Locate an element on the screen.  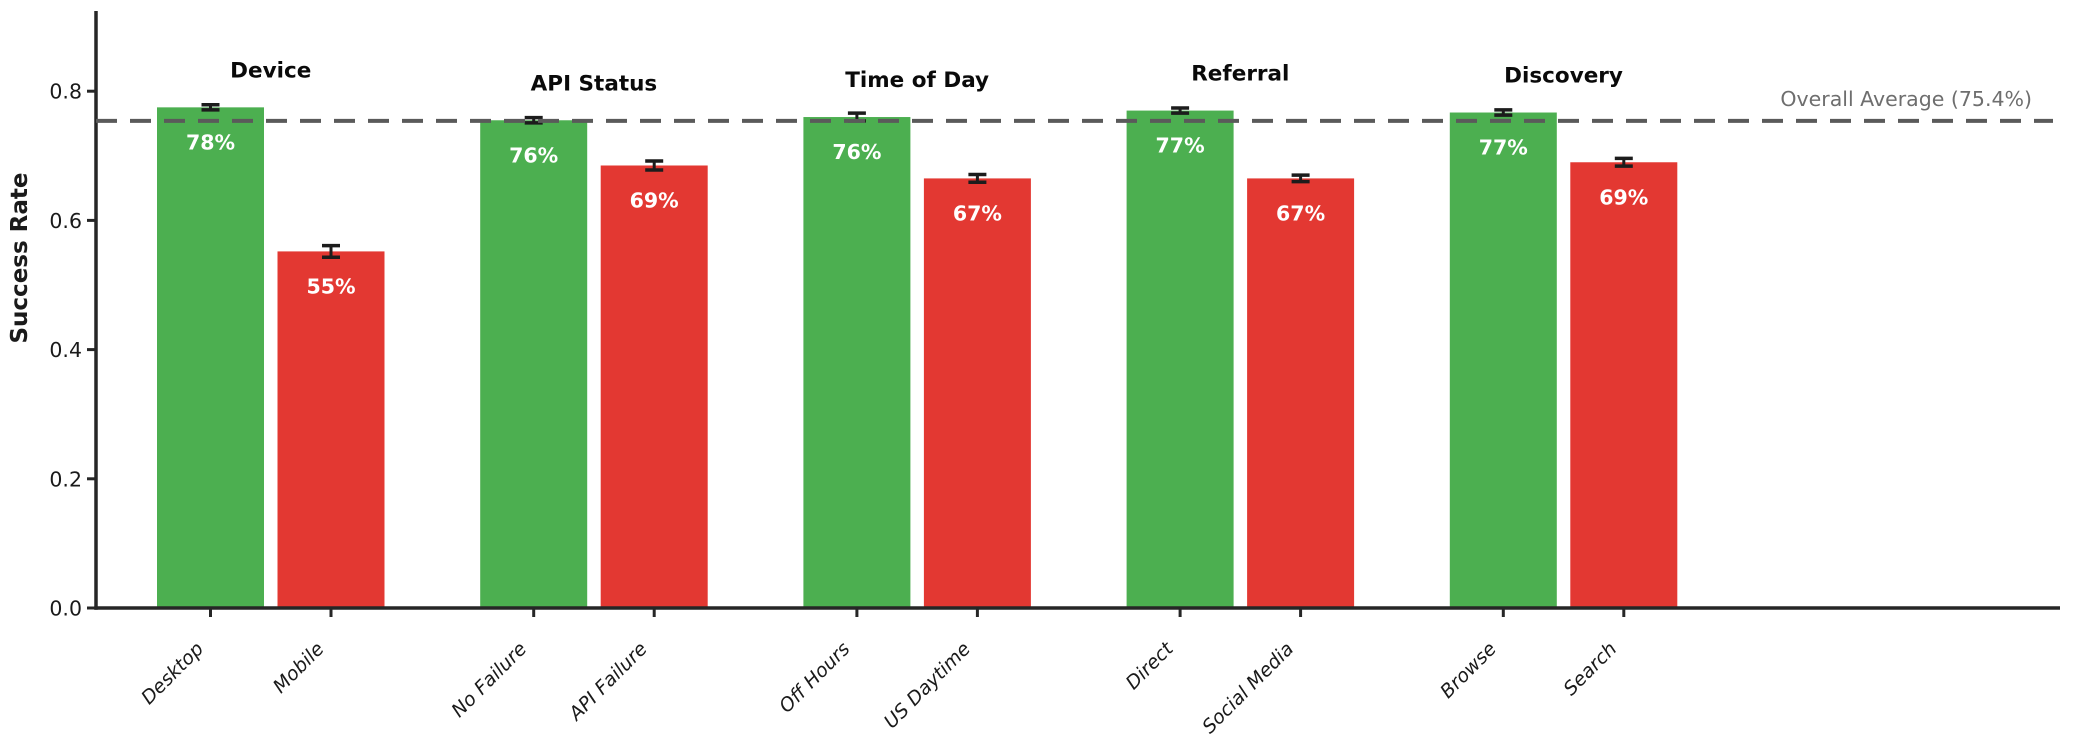
bar-value-label-desktop: 78% is located at coordinates (210, 142).